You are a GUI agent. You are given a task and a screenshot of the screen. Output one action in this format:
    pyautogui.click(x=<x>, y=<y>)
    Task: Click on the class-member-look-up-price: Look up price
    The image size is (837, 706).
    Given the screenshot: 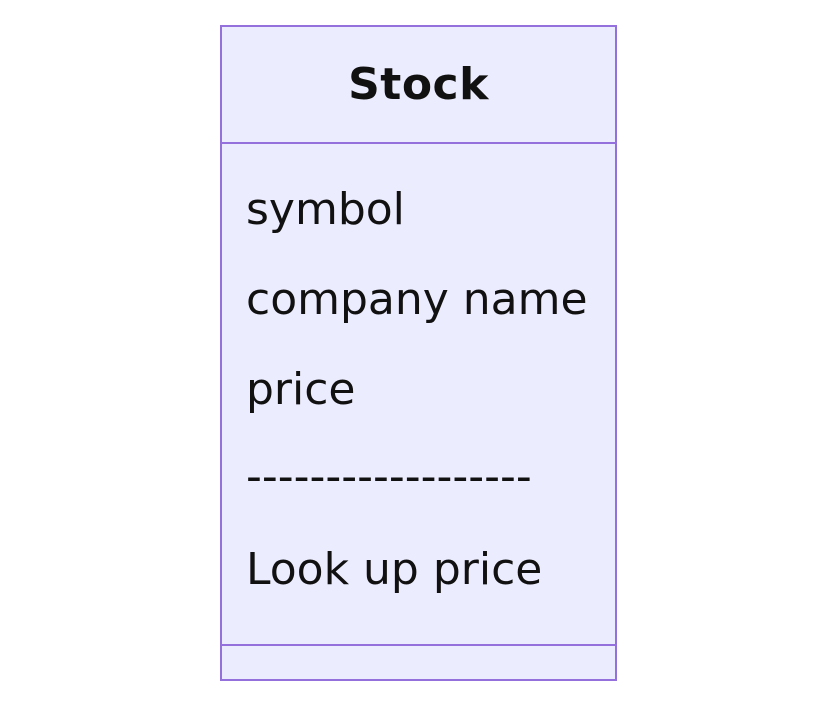 What is the action you would take?
    pyautogui.click(x=394, y=569)
    